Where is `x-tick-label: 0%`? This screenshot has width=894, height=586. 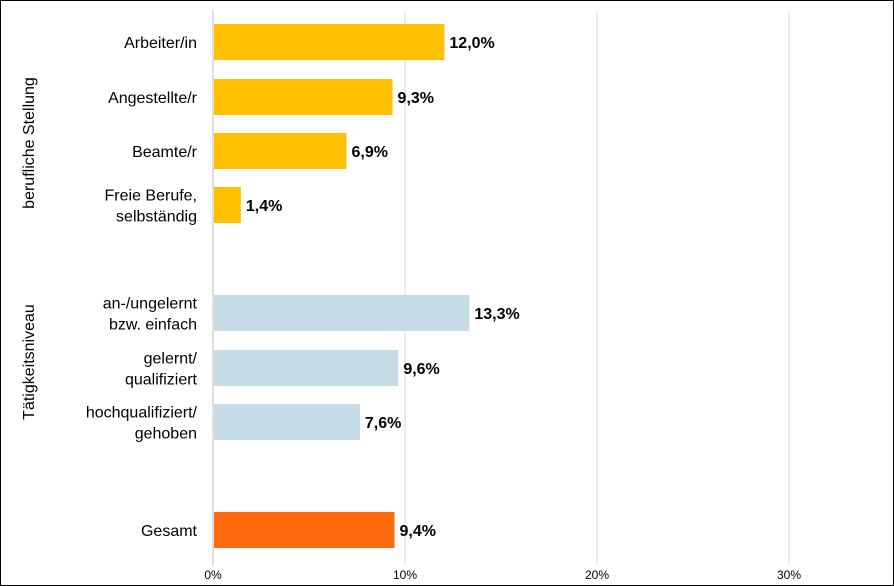 x-tick-label: 0% is located at coordinates (213, 575).